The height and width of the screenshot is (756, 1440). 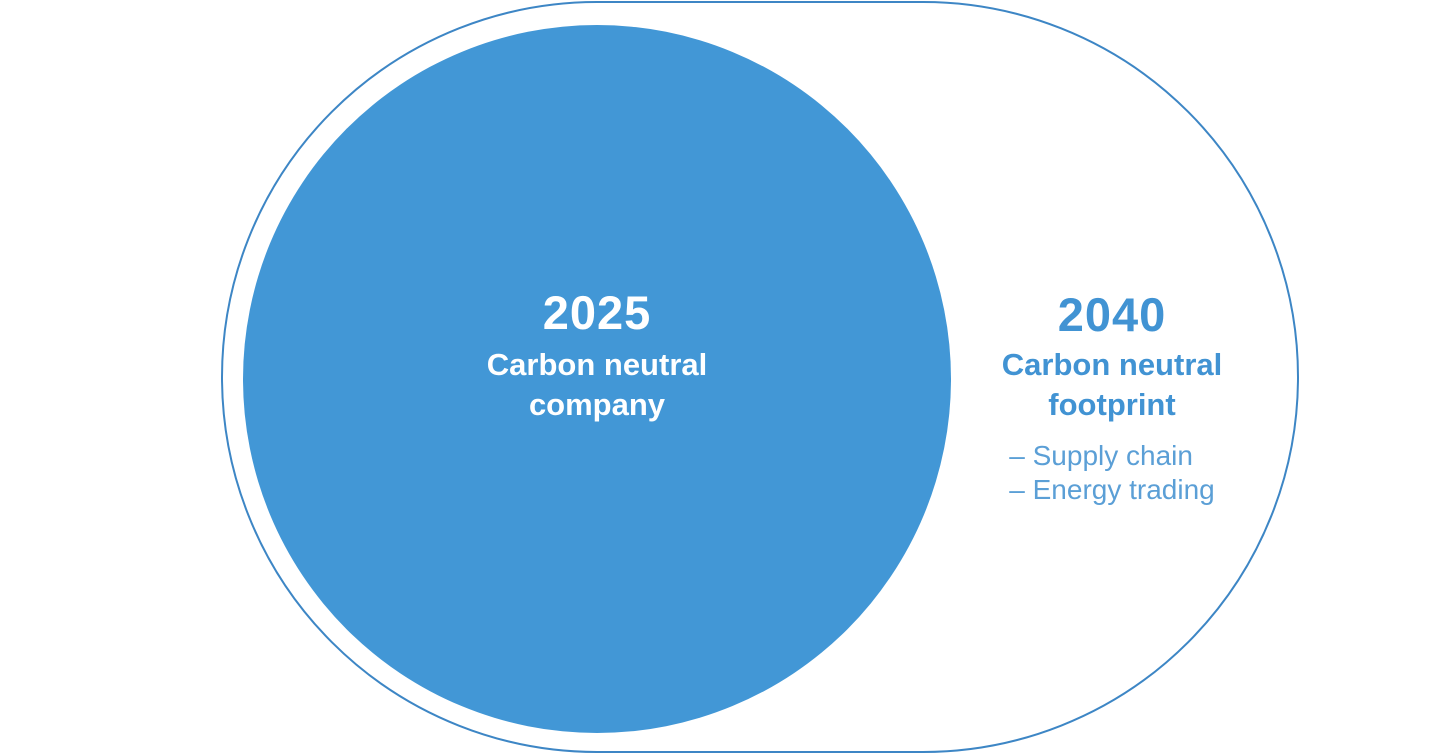 What do you see at coordinates (597, 364) in the screenshot?
I see `inner-set-label-line1: Carbon neutral` at bounding box center [597, 364].